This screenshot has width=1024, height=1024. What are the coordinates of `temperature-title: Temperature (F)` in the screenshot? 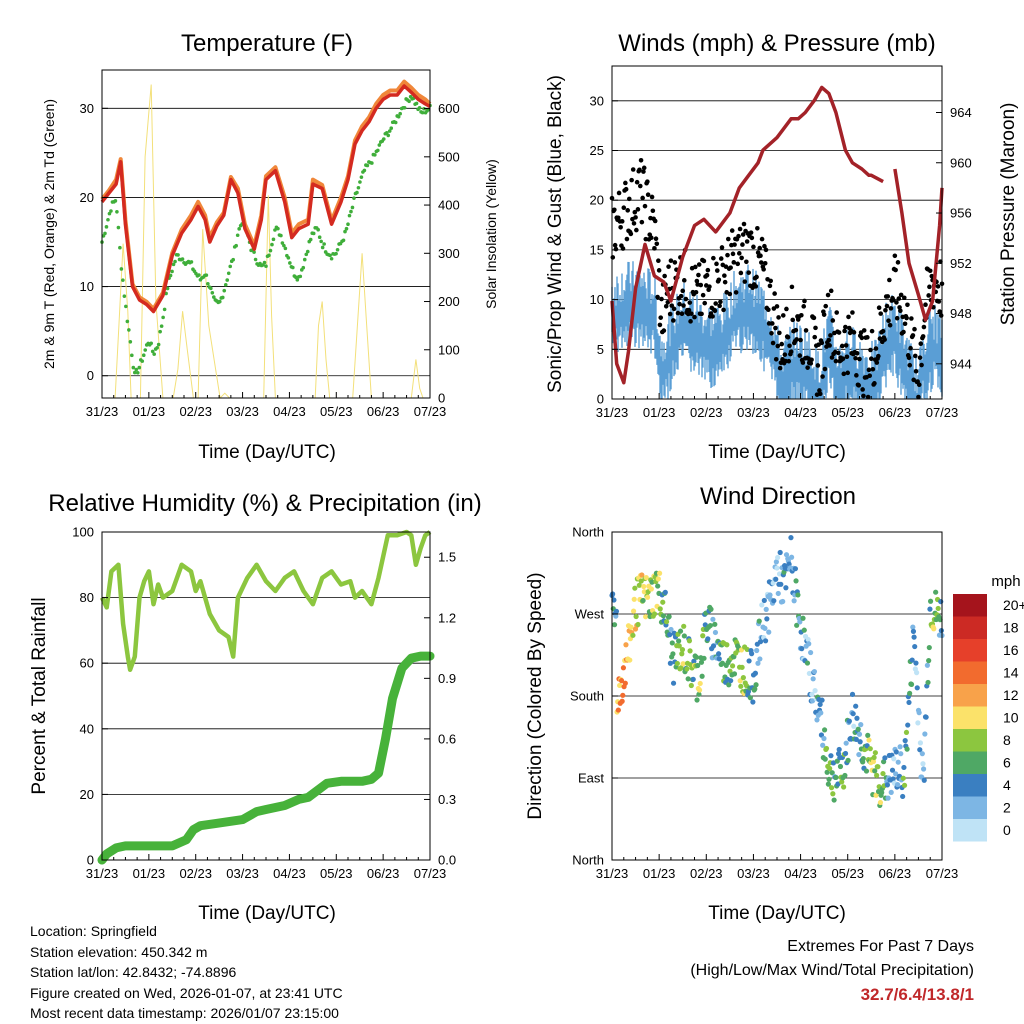 It's located at (267, 43).